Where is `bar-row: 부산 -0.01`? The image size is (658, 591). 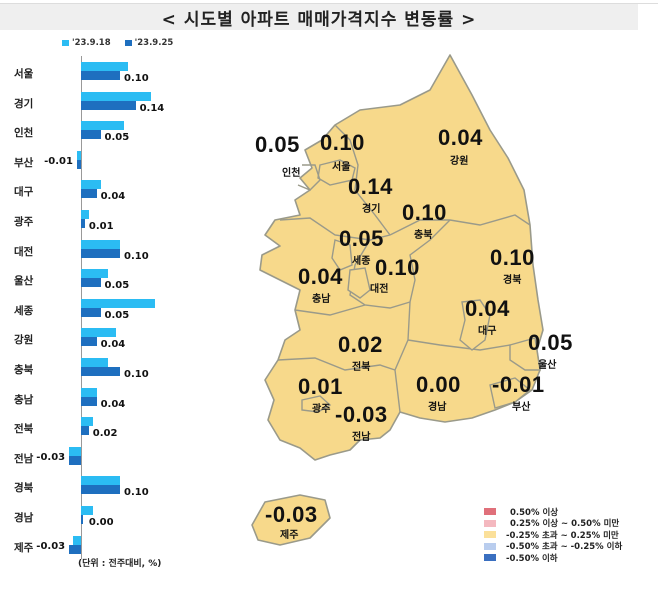 bar-row: 부산 -0.01 is located at coordinates (100, 168).